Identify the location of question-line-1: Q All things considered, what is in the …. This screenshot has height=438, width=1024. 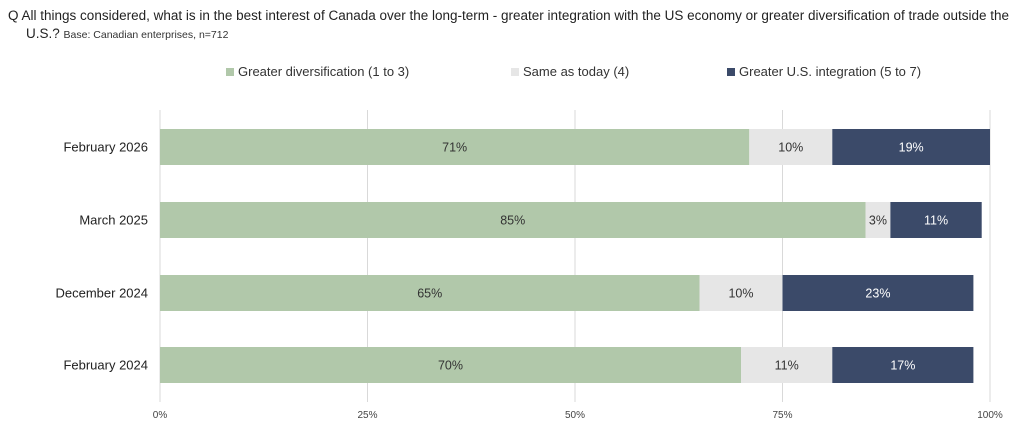
(508, 15).